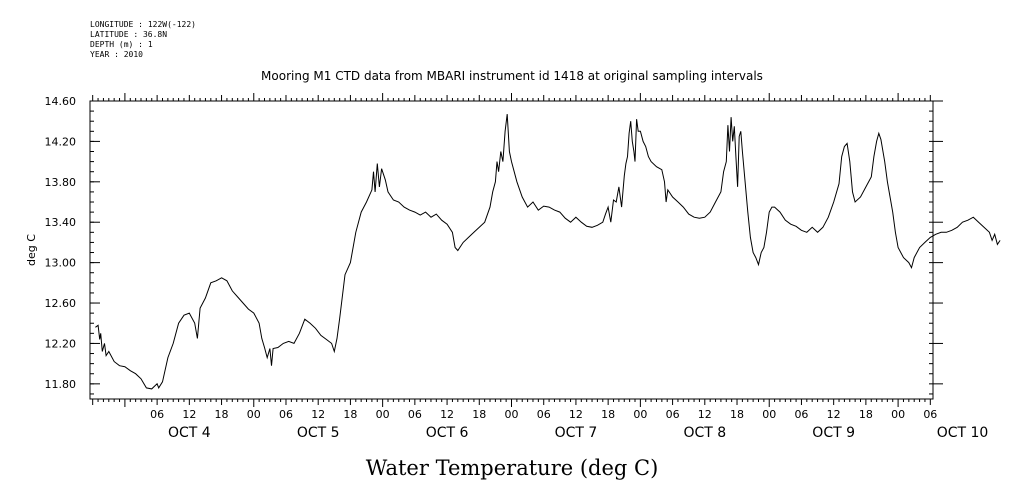  I want to click on meta-longitude: LONGITUDE : 122W(-122), so click(143, 24).